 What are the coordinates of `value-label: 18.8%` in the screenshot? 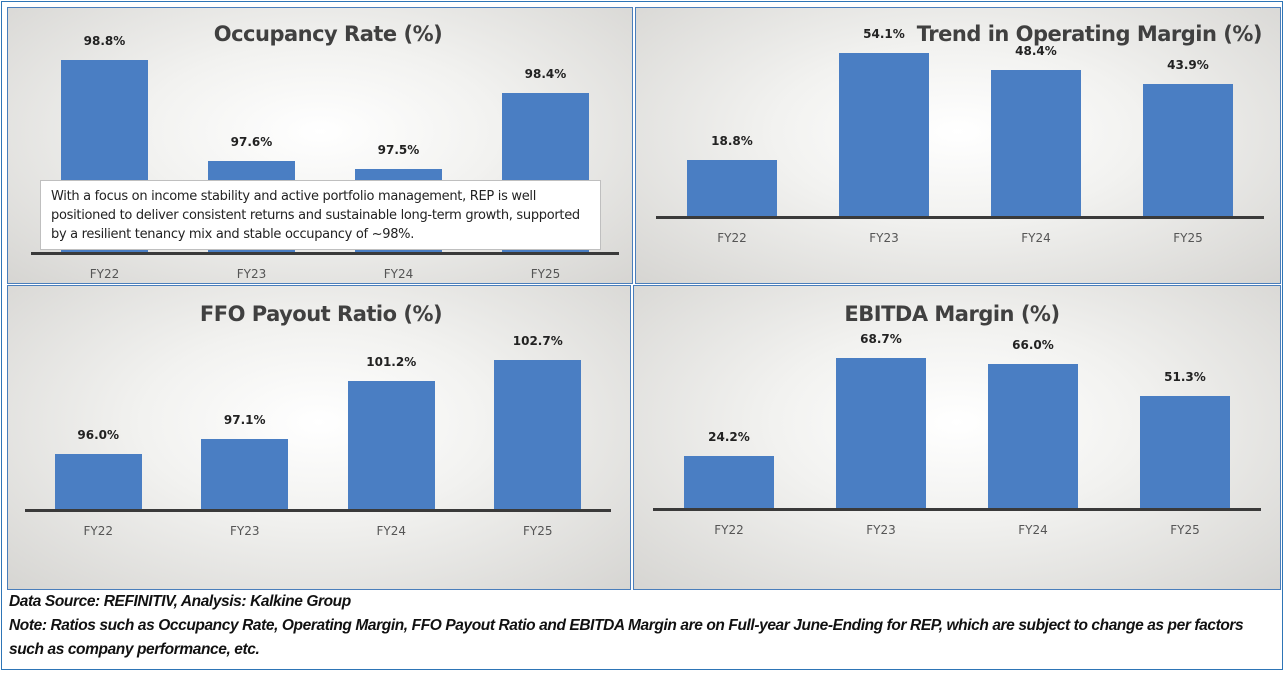 It's located at (732, 140).